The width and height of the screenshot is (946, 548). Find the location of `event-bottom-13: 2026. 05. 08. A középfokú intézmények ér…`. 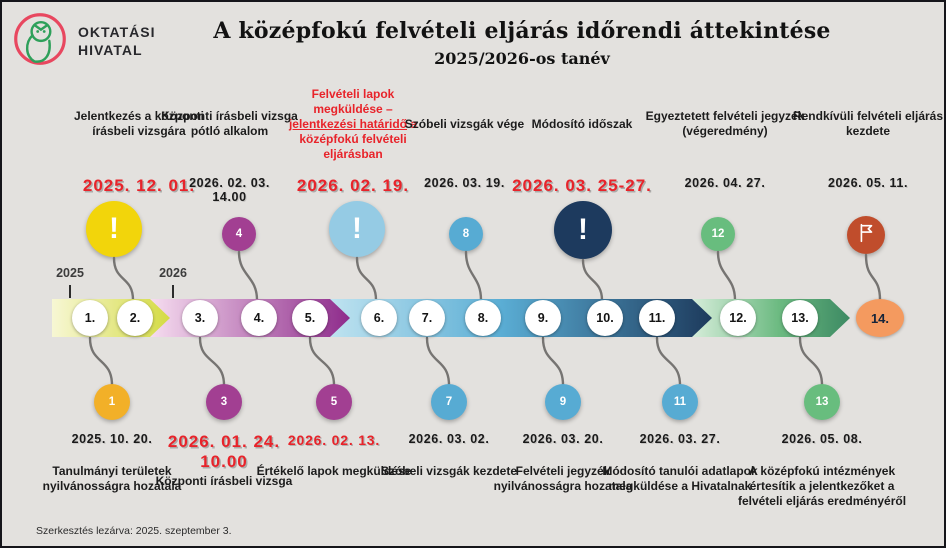

event-bottom-13: 2026. 05. 08. A középfokú intézmények ér… is located at coordinates (822, 470).